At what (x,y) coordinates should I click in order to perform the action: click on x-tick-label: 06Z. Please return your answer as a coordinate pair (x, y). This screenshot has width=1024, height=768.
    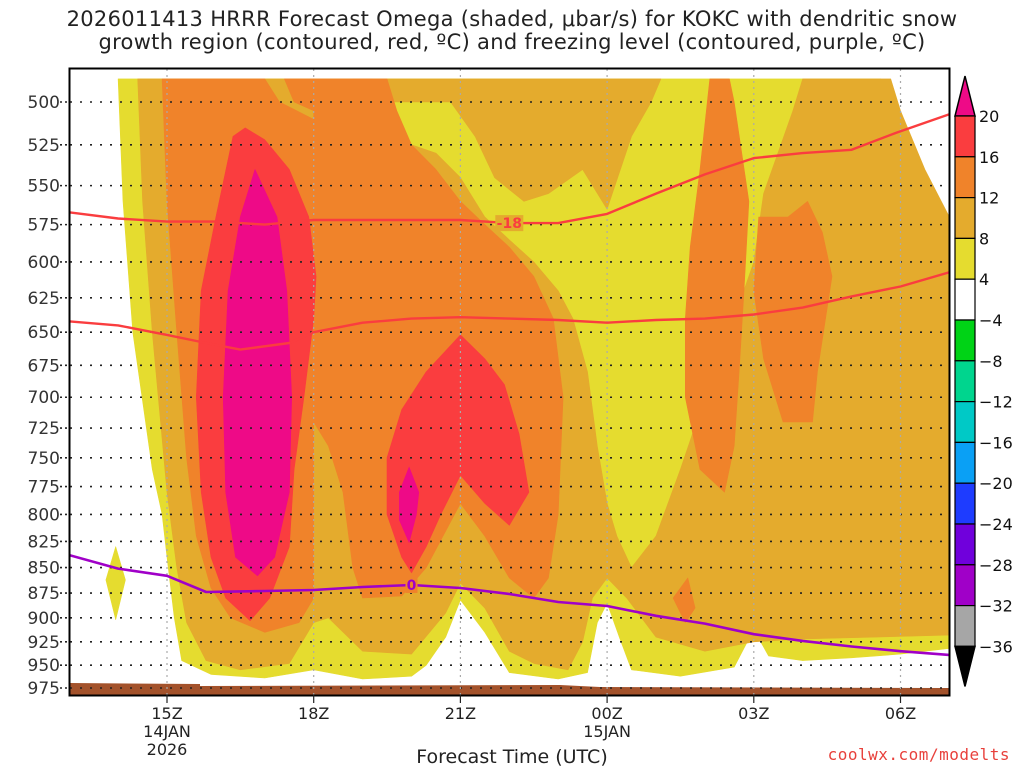
    Looking at the image, I should click on (900, 713).